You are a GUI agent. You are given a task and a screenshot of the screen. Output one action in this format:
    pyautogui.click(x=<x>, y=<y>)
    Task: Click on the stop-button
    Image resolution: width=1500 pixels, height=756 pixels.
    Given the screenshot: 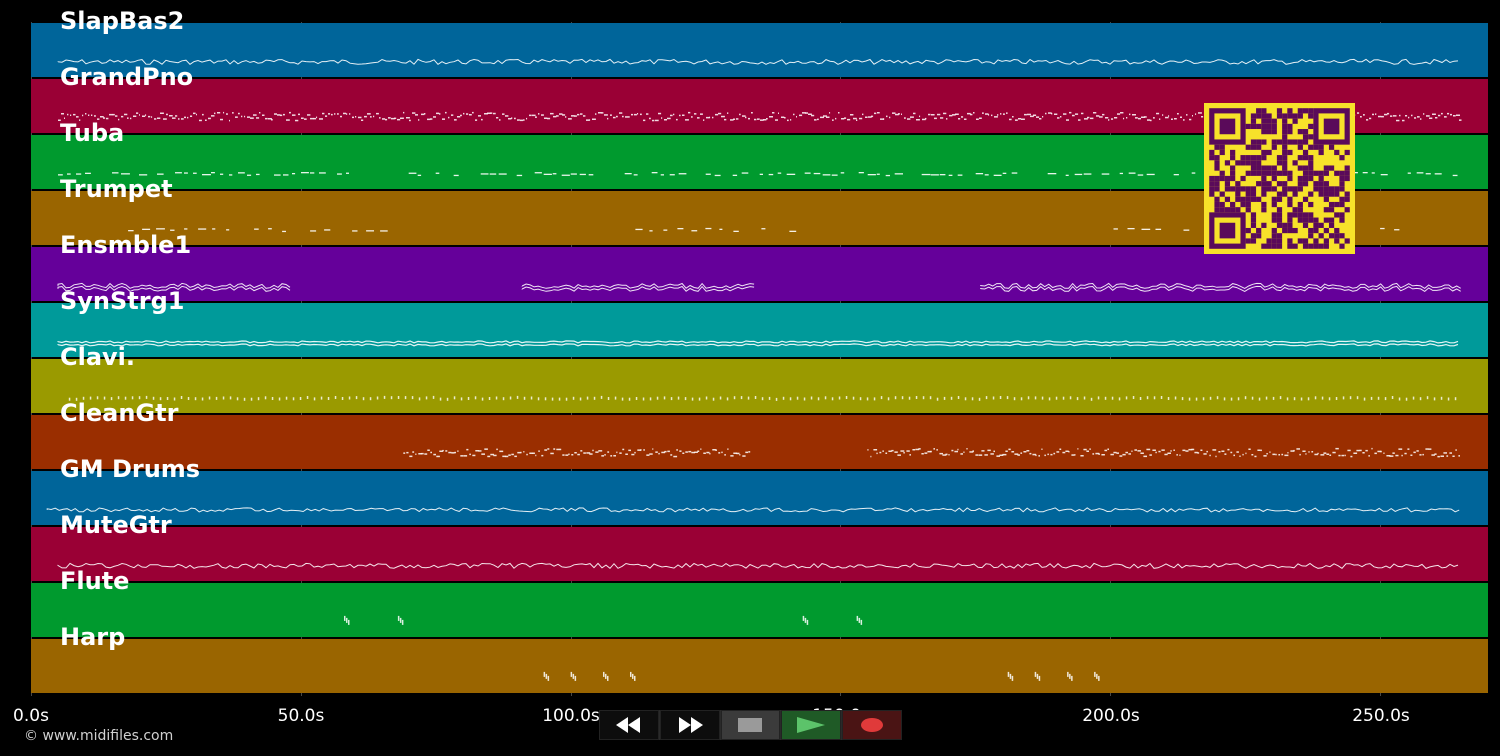 What is the action you would take?
    pyautogui.click(x=750, y=725)
    